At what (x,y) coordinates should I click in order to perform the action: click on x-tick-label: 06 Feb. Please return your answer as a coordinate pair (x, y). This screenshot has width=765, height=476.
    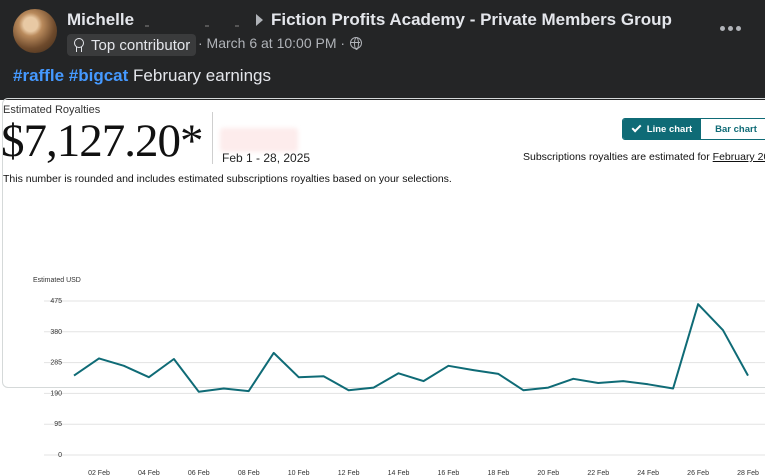
    Looking at the image, I should click on (199, 473).